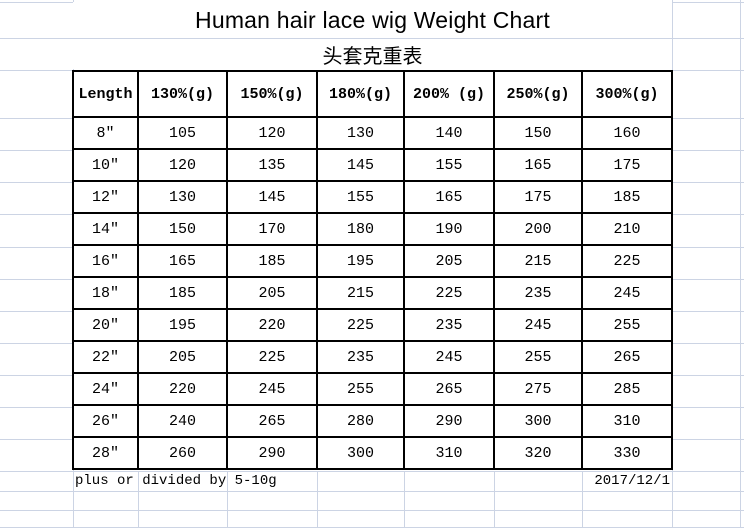  I want to click on weight-cell: 260, so click(182, 453).